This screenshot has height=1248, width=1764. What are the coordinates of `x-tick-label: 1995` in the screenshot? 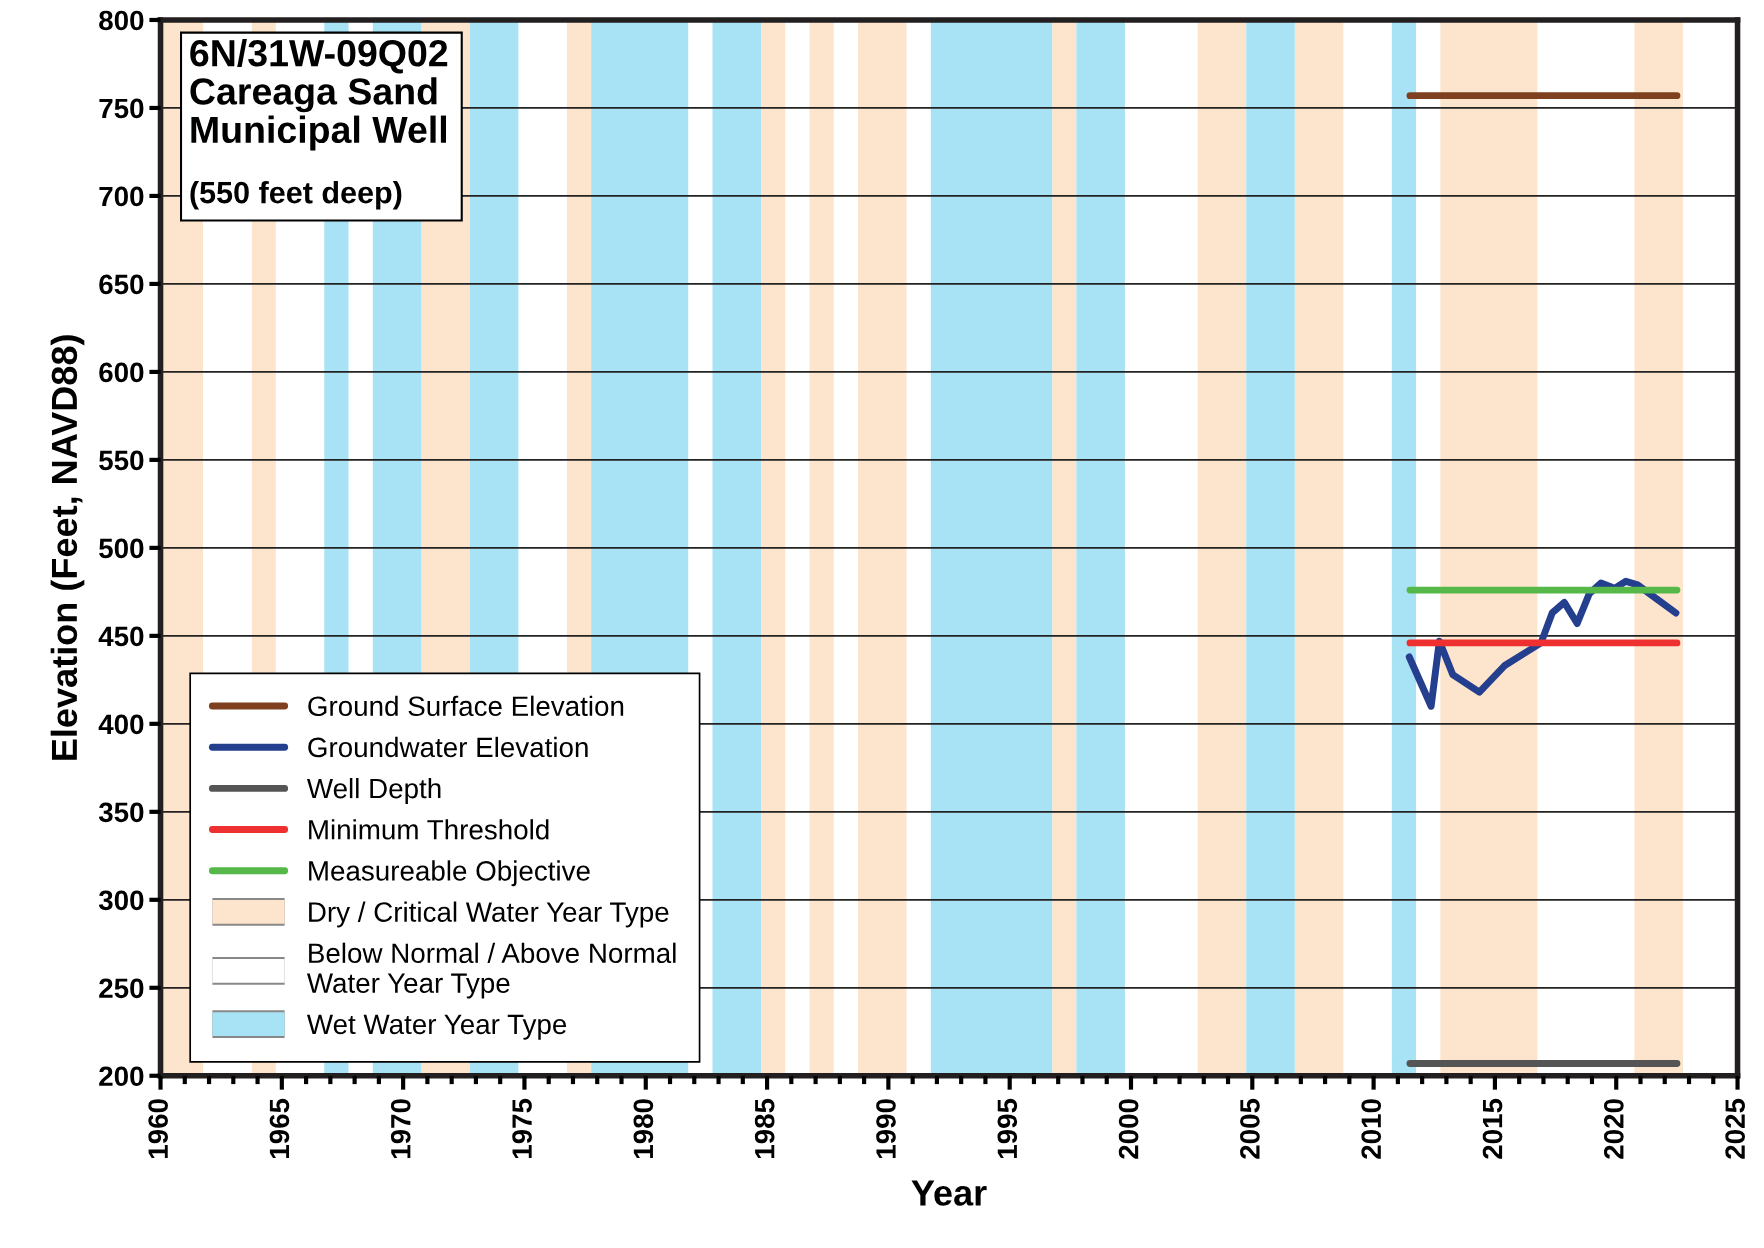 It's located at (1007, 1128).